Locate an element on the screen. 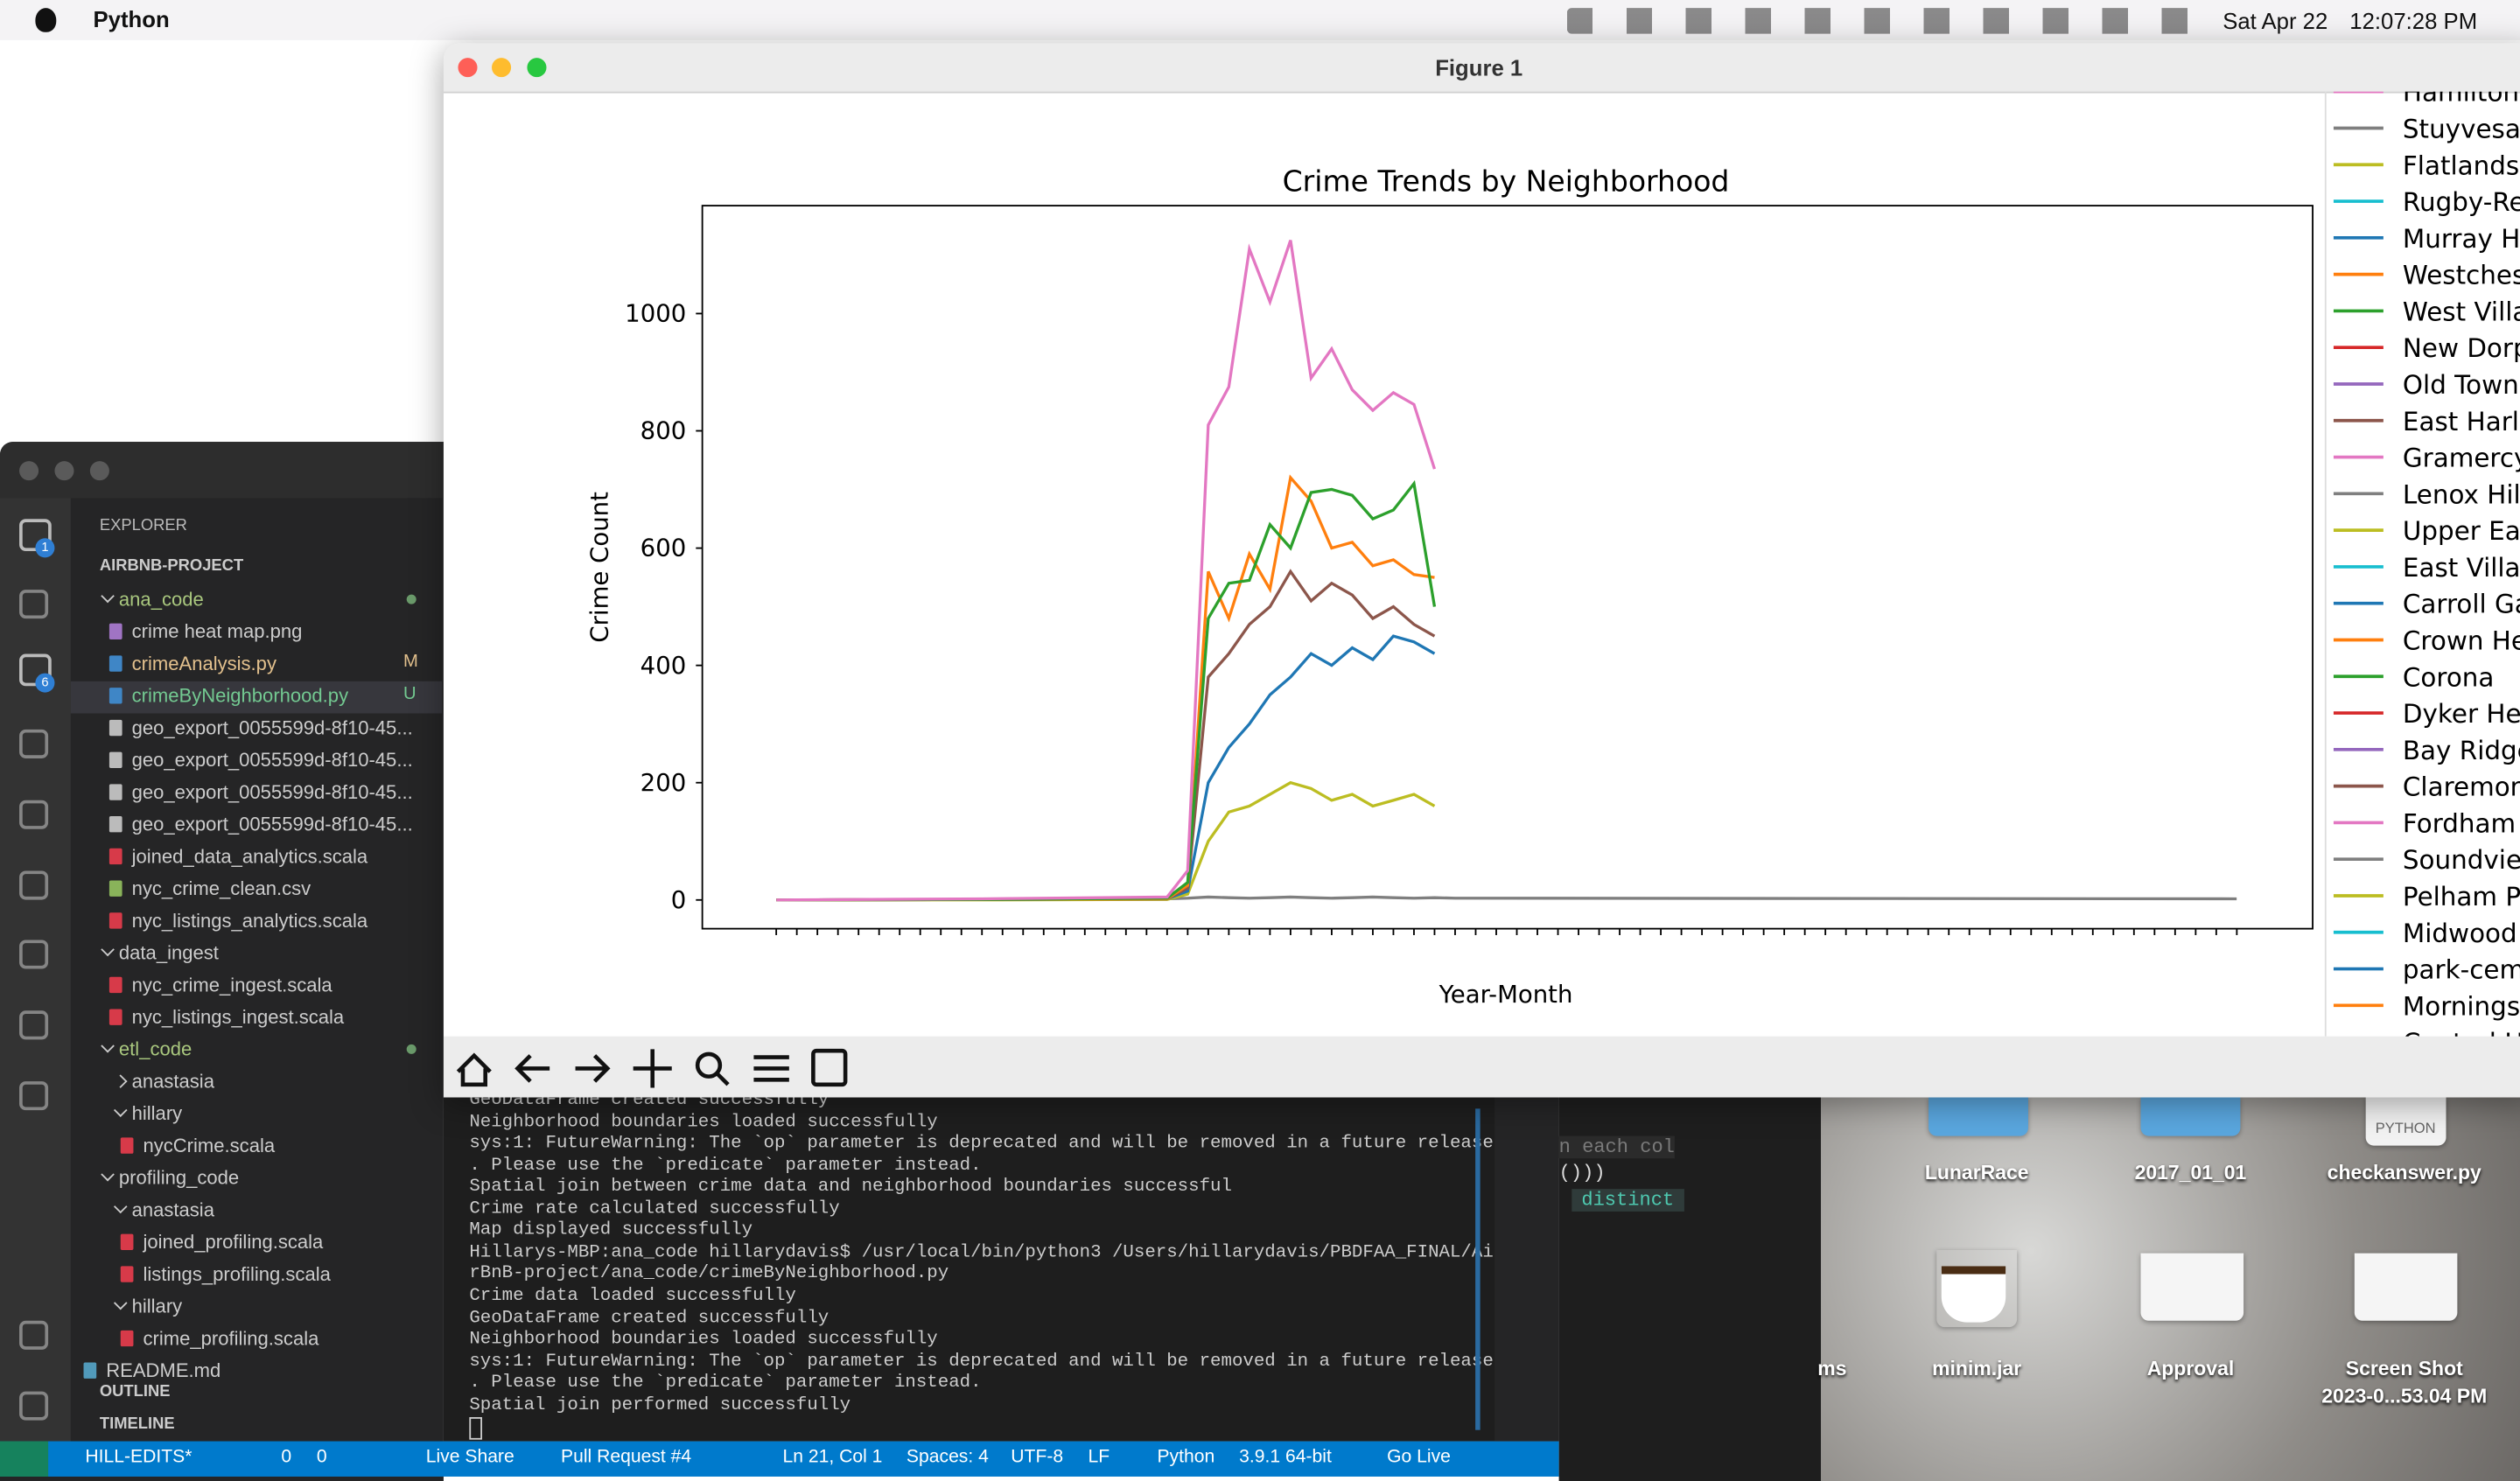 This screenshot has height=1481, width=2520. status-item: Live Share is located at coordinates (469, 1457).